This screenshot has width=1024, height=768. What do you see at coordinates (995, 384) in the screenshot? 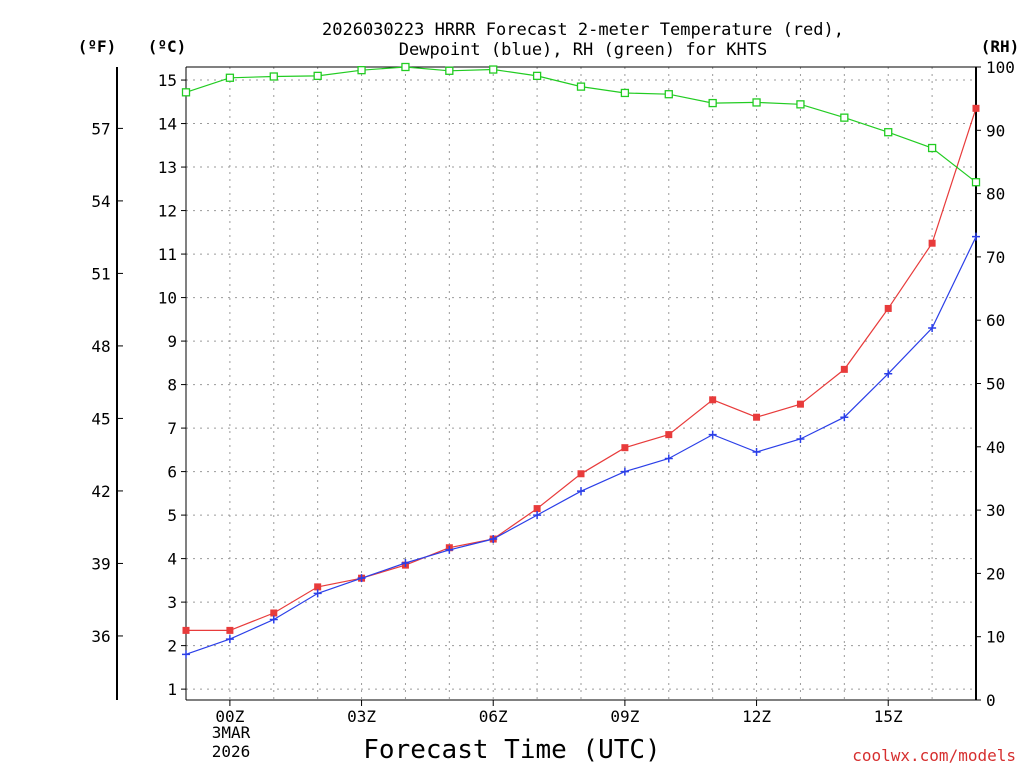
I see `rh-tick-label: 50` at bounding box center [995, 384].